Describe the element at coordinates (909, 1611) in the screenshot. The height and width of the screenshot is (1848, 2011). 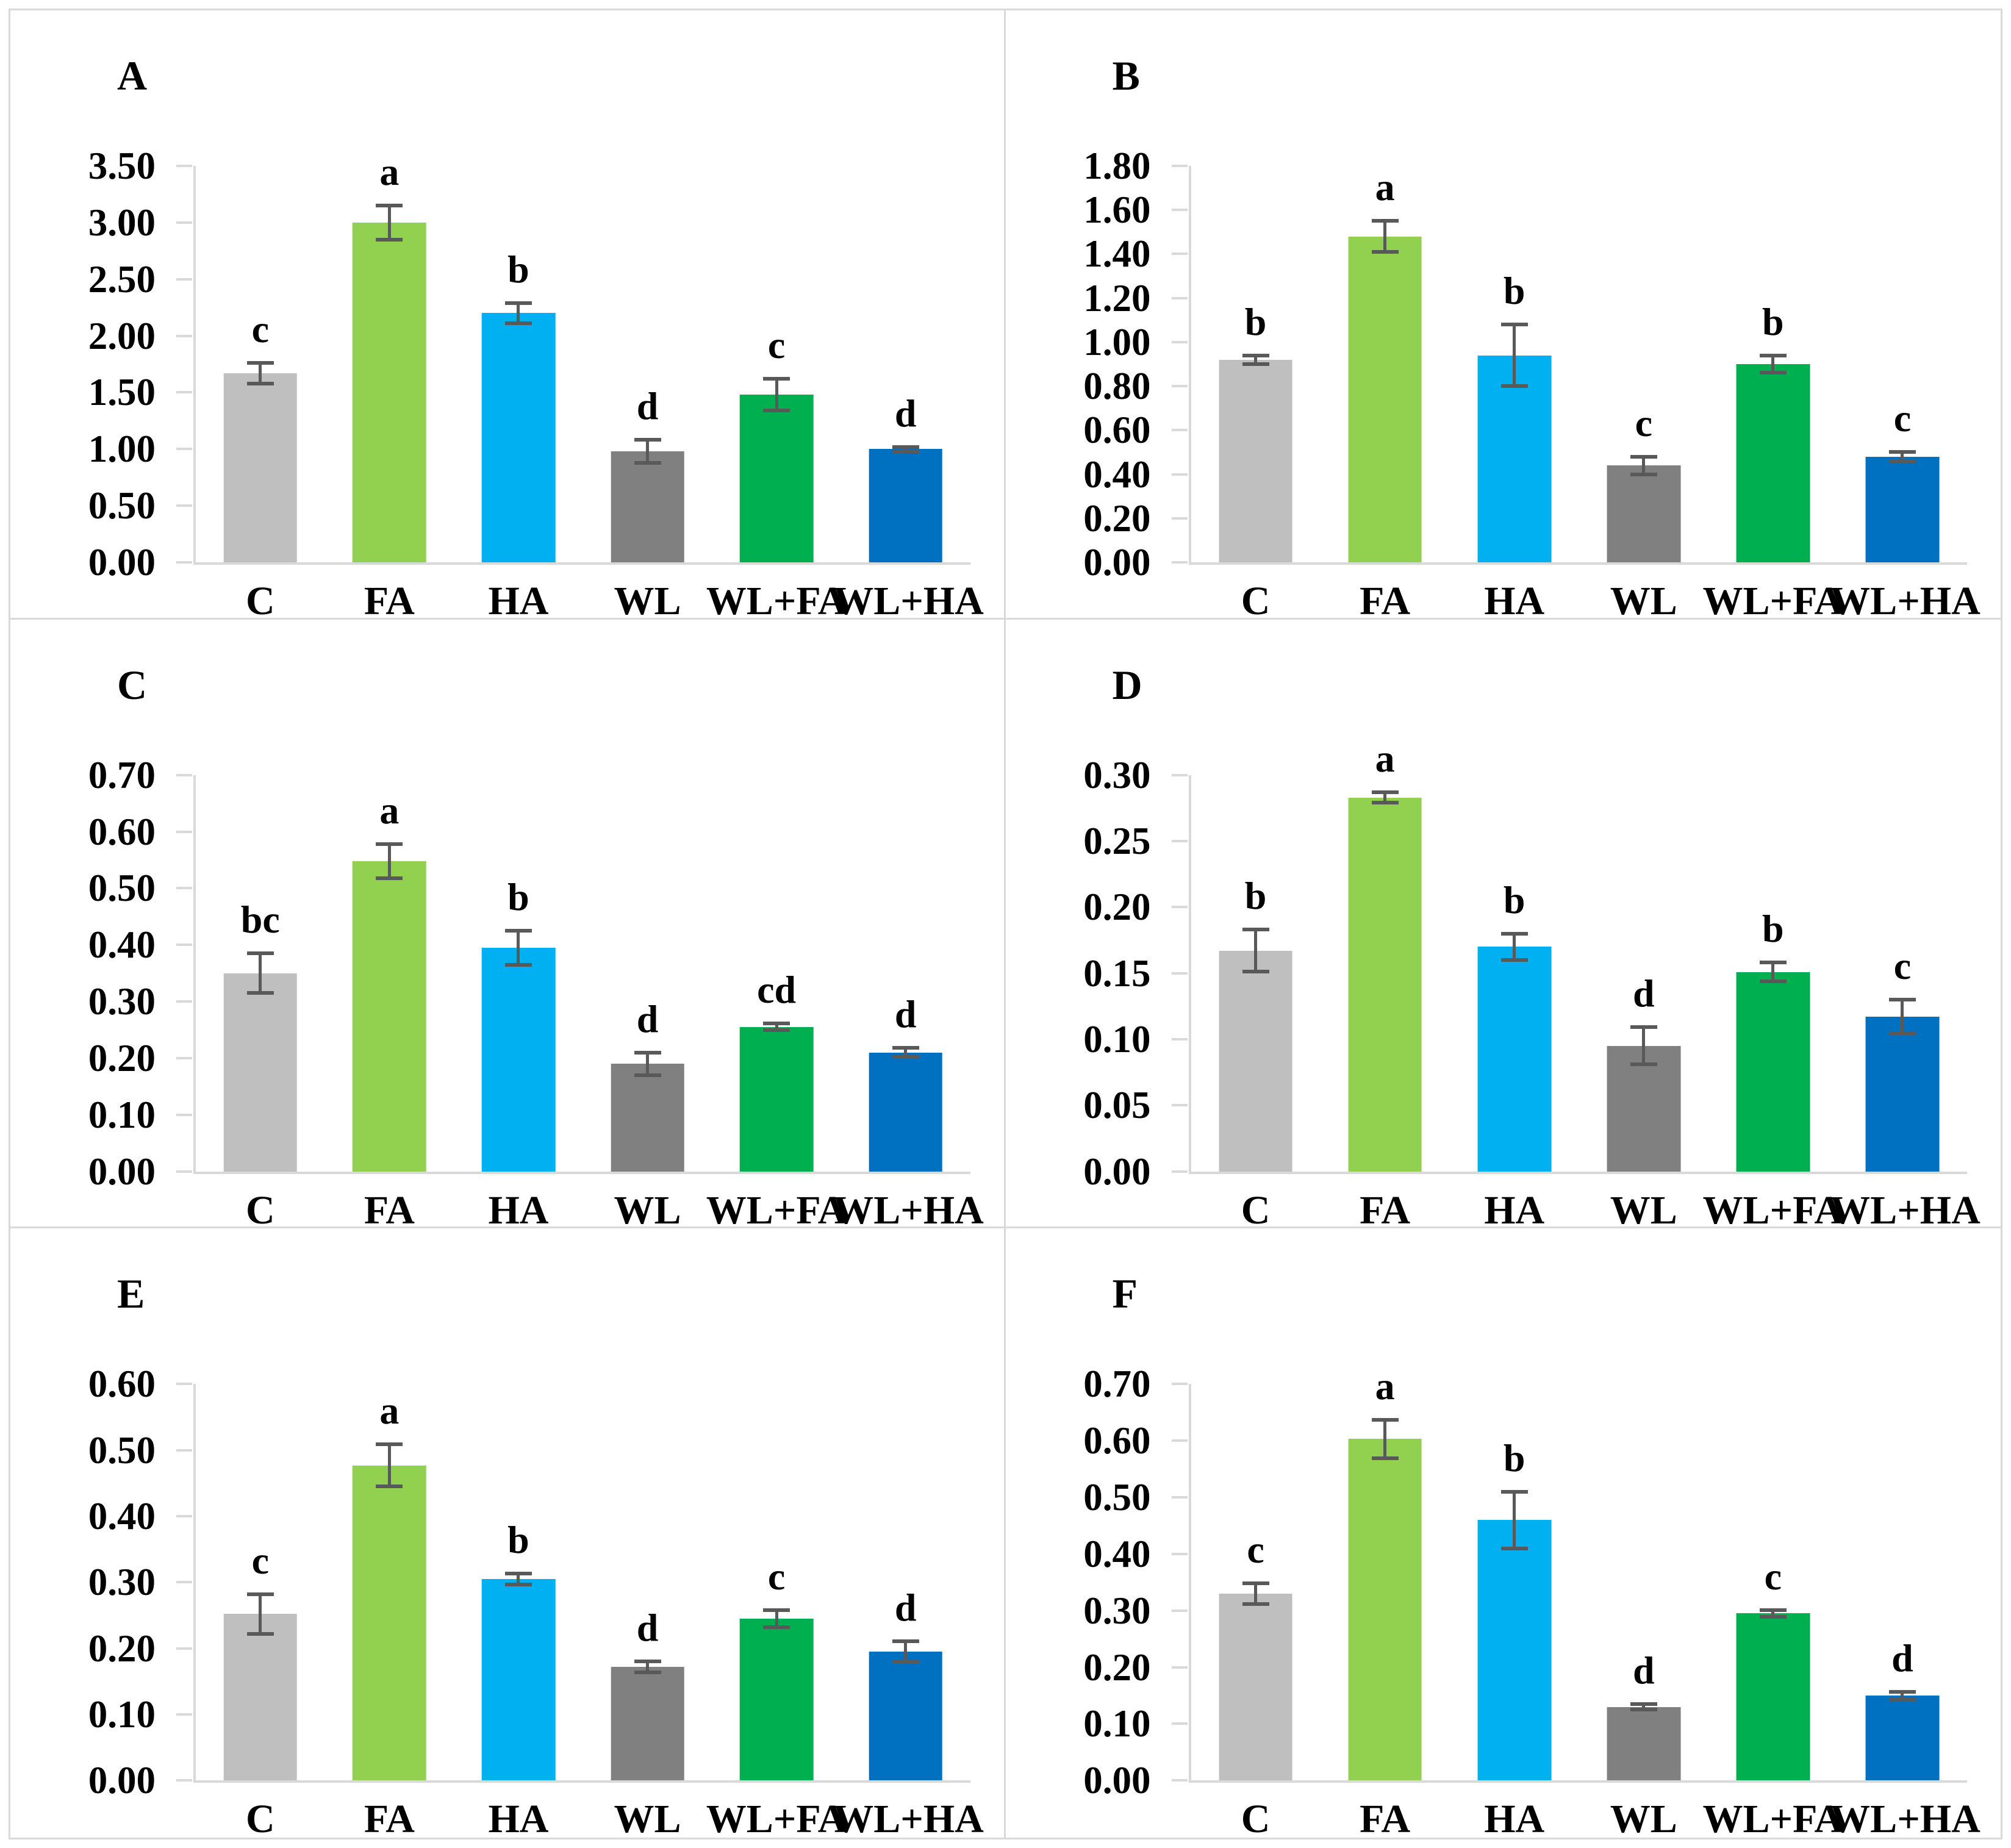
I see `category-cell-WL+HA: d WL+HA` at that location.